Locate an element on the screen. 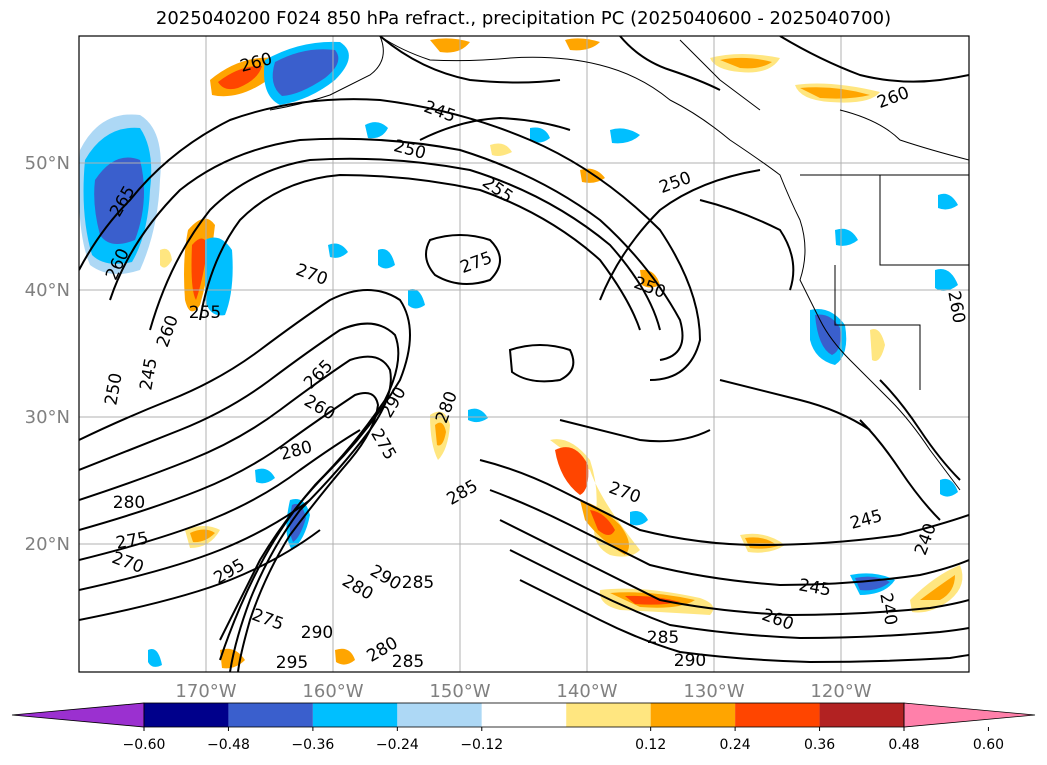 Image resolution: width=1047 pixels, height=765 pixels. lon-label-150w: 150°W is located at coordinates (459, 691).